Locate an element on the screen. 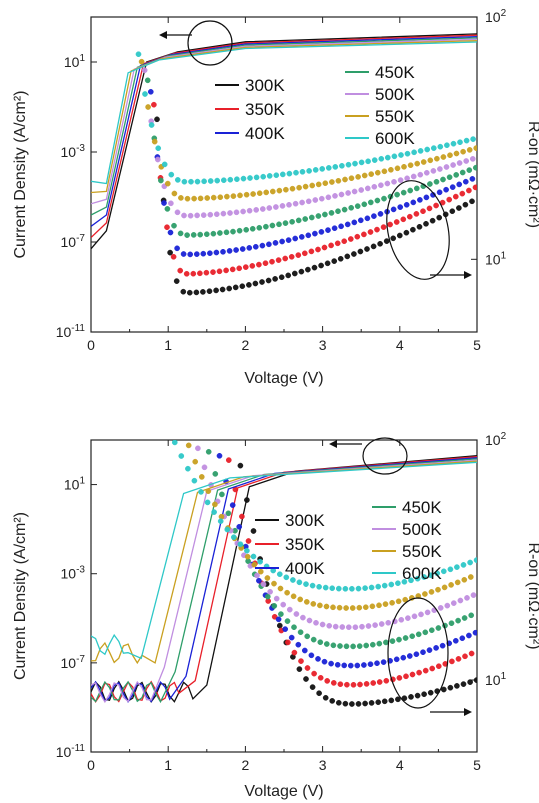 The height and width of the screenshot is (803, 539). series-600K is located at coordinates (284, 113).